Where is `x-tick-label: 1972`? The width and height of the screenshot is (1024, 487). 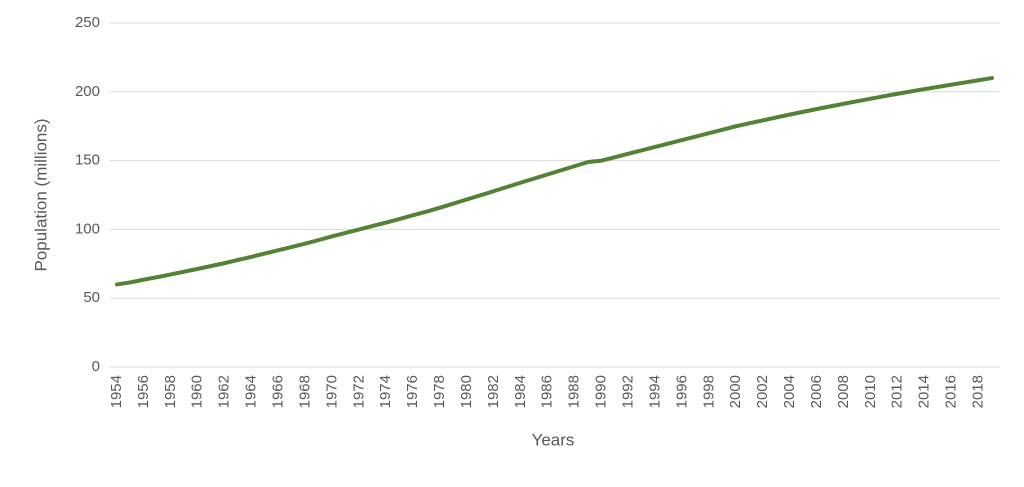 x-tick-label: 1972 is located at coordinates (358, 391).